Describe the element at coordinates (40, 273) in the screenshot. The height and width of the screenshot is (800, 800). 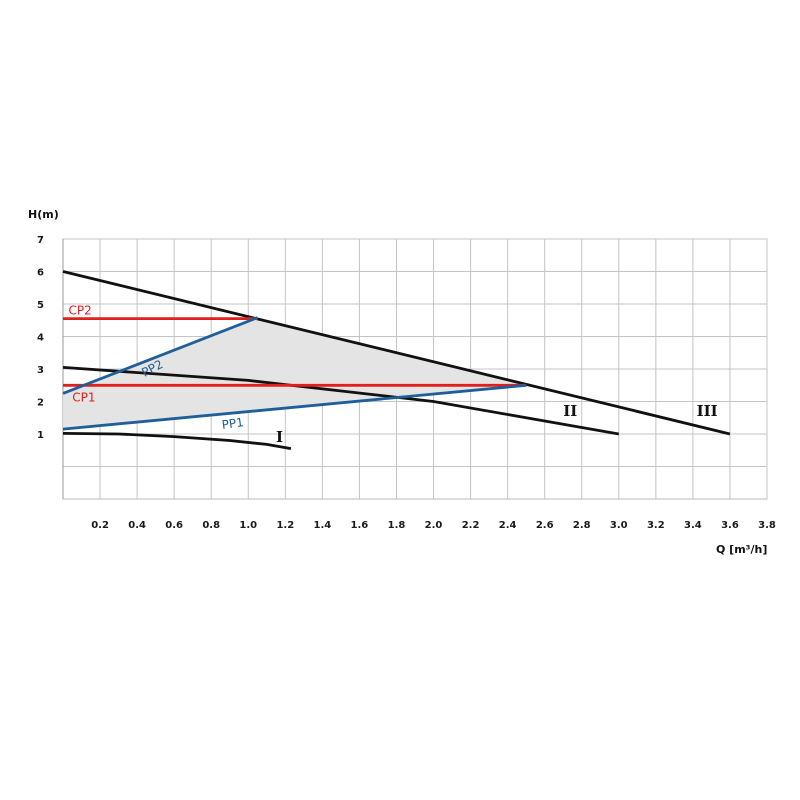
I see `y-tick-label: 6` at that location.